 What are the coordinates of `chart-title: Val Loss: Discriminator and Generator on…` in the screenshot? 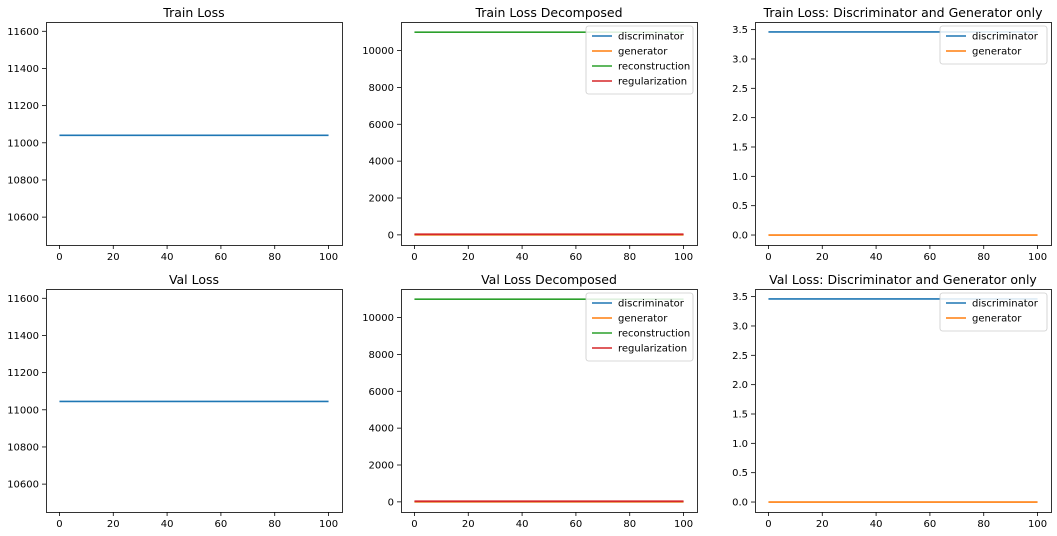 It's located at (903, 279).